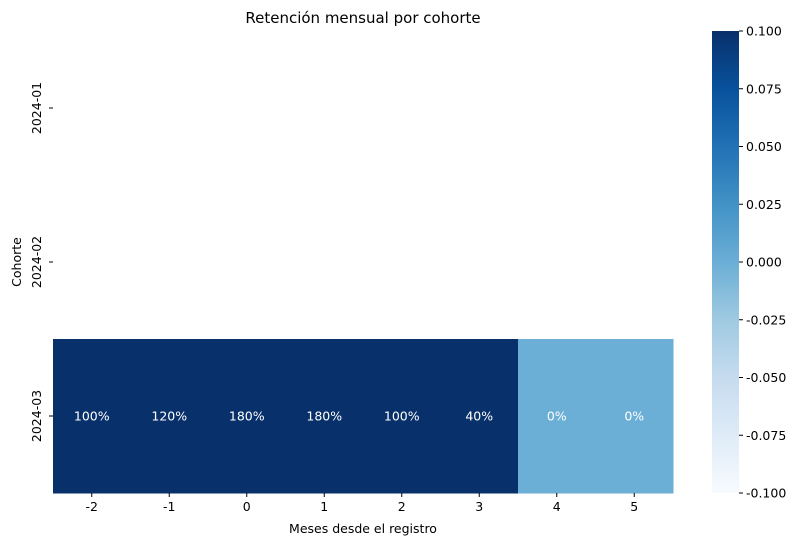  What do you see at coordinates (766, 435) in the screenshot?
I see `colorbar-tick-label: -0.075` at bounding box center [766, 435].